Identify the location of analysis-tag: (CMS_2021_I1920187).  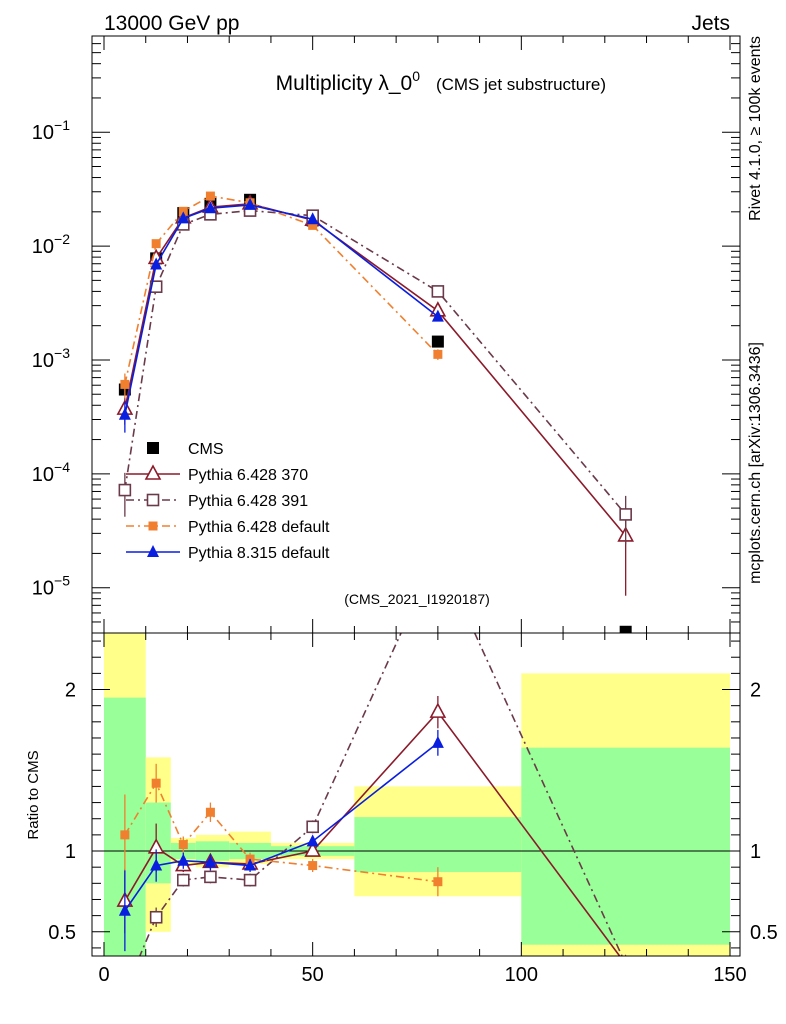
(417, 599).